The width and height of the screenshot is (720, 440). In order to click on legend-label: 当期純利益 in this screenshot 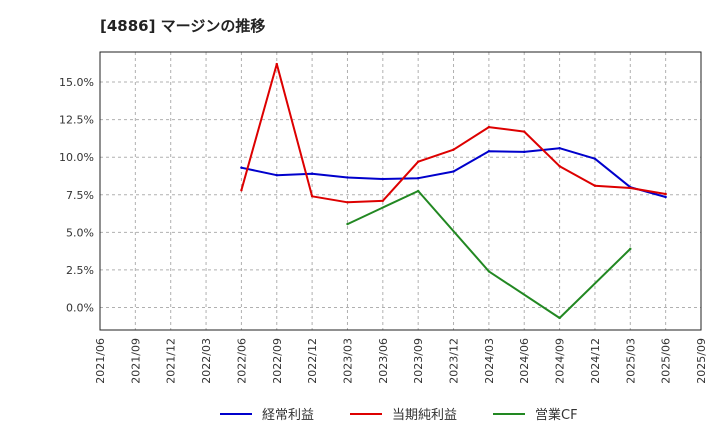, I will do `click(424, 415)`.